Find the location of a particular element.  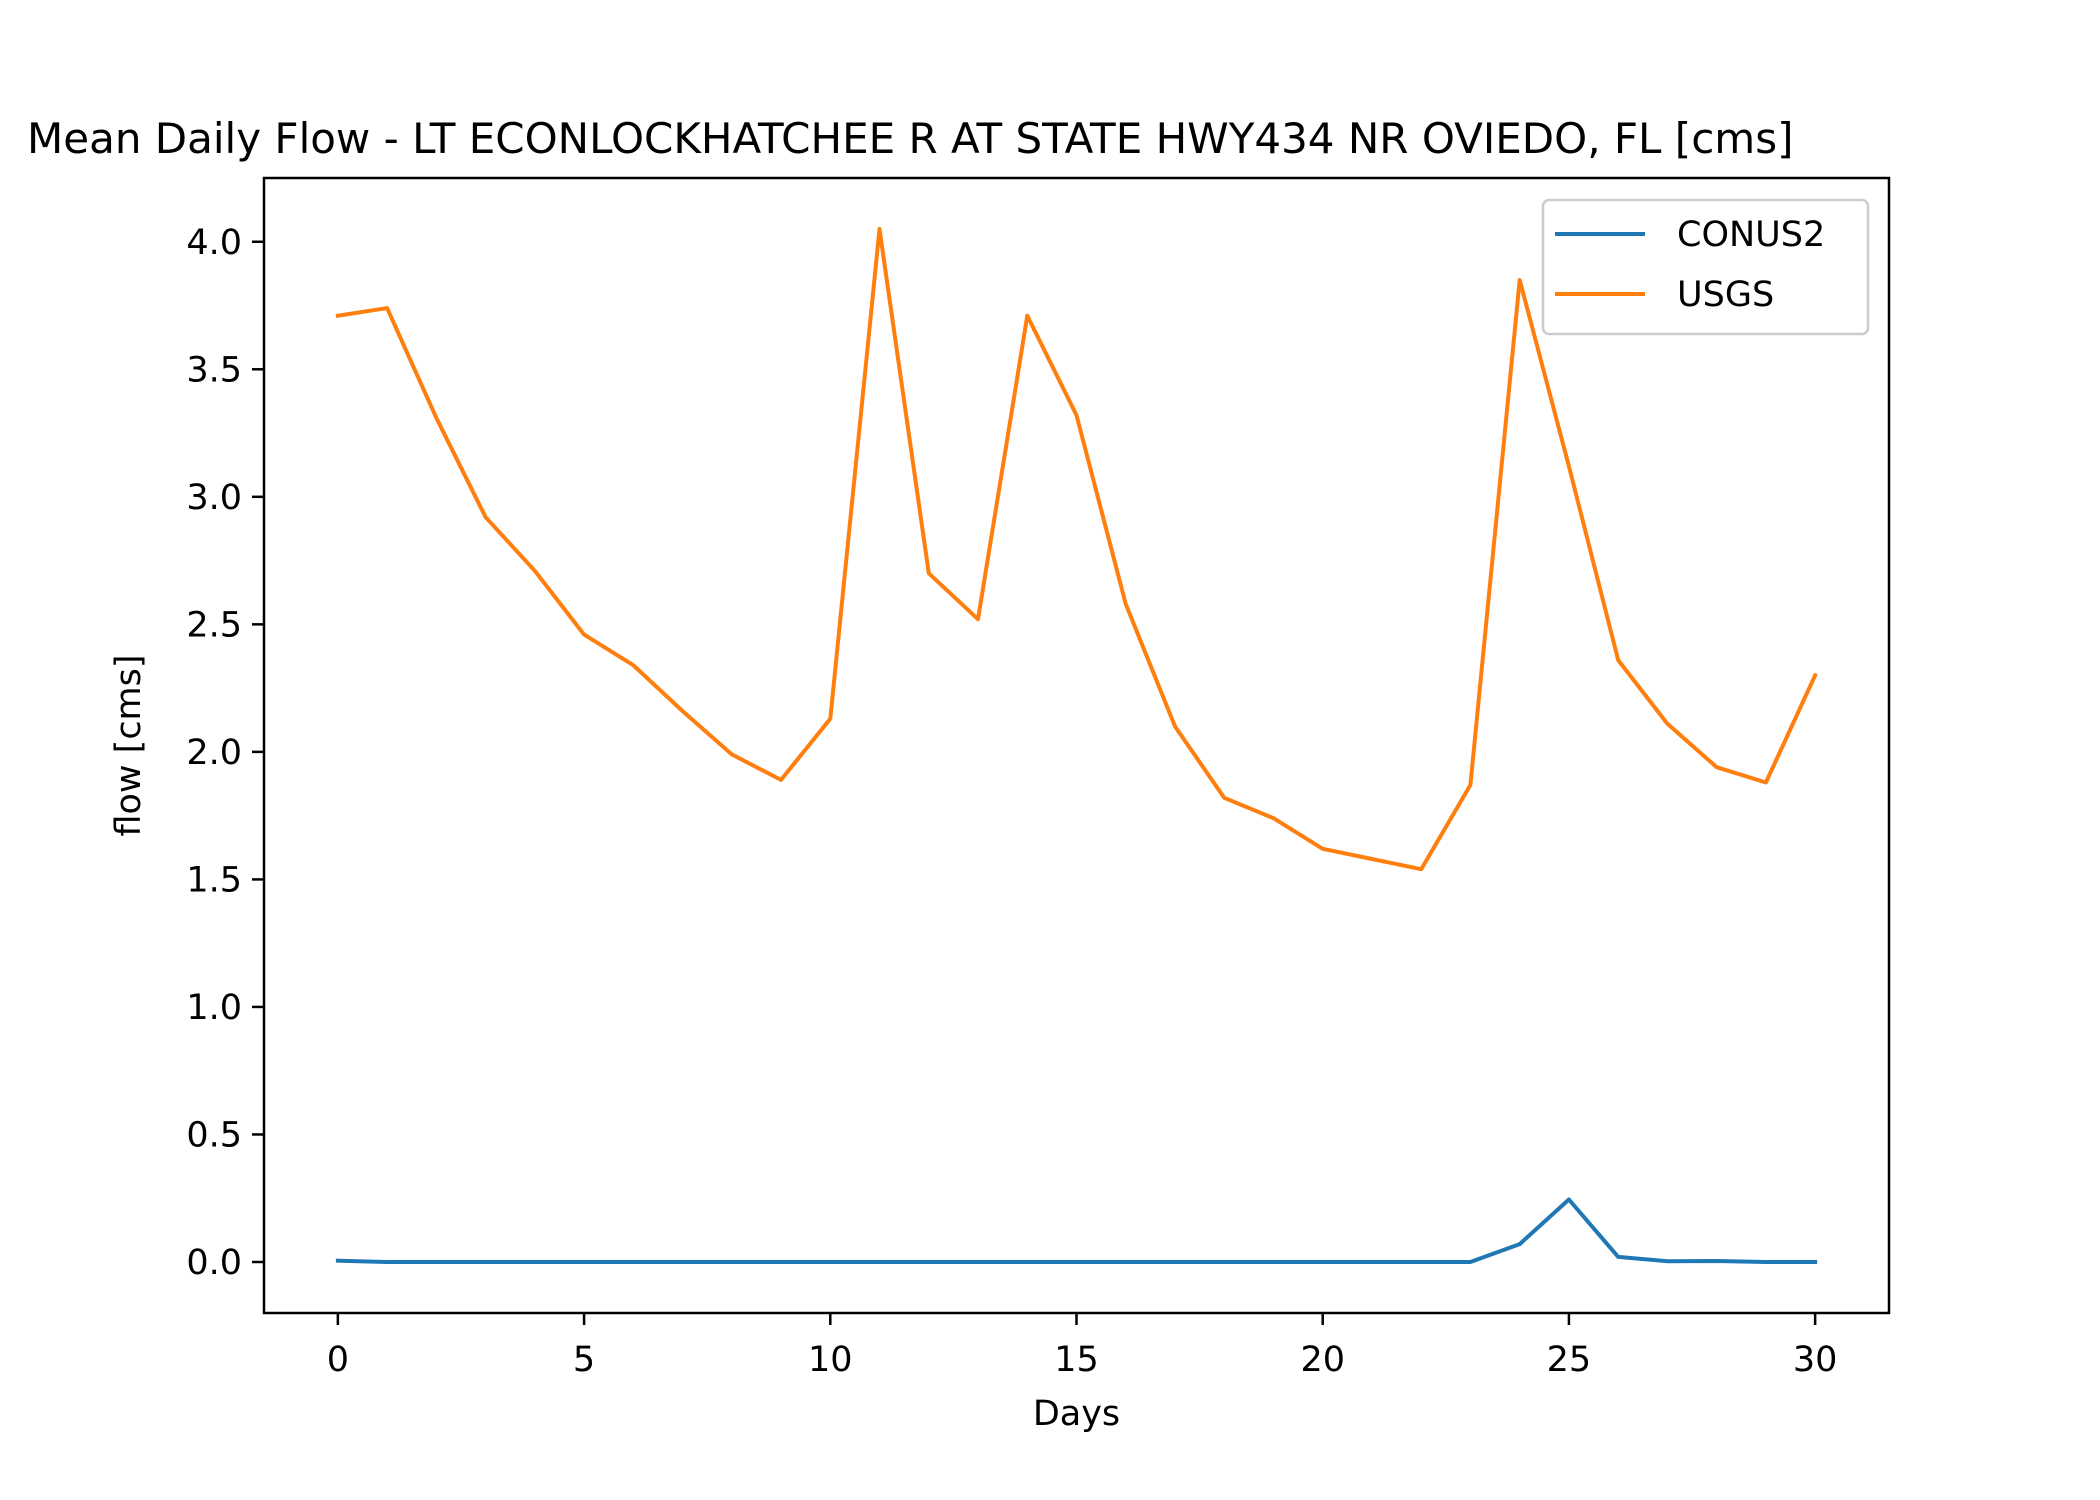

x-tick-label: 5 is located at coordinates (584, 1360).